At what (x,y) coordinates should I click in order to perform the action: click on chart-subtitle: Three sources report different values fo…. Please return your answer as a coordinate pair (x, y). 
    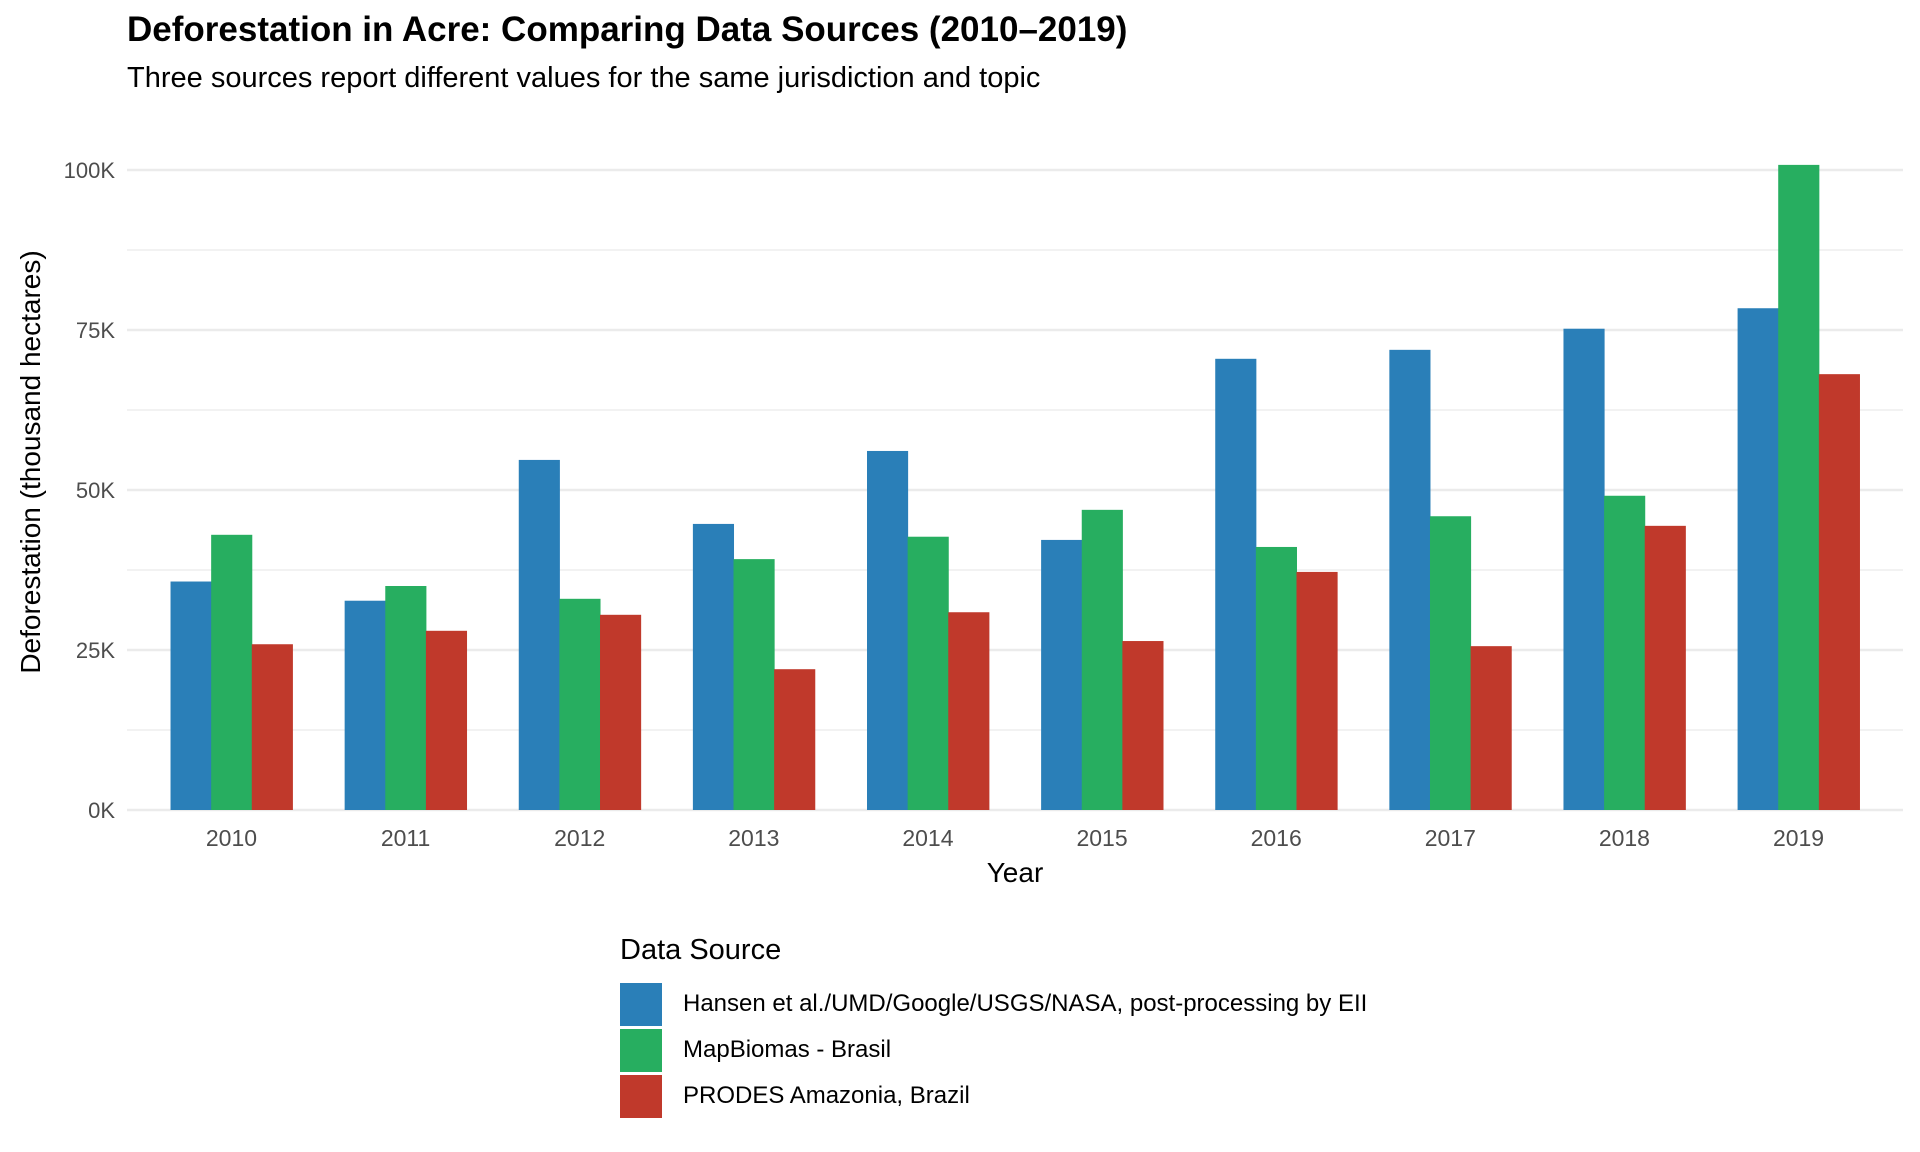
    Looking at the image, I should click on (584, 78).